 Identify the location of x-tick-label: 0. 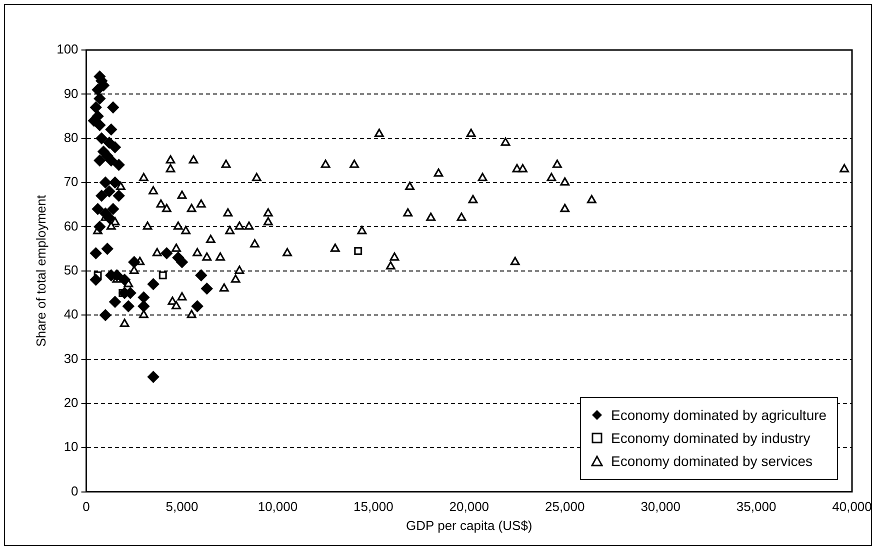
(86, 506).